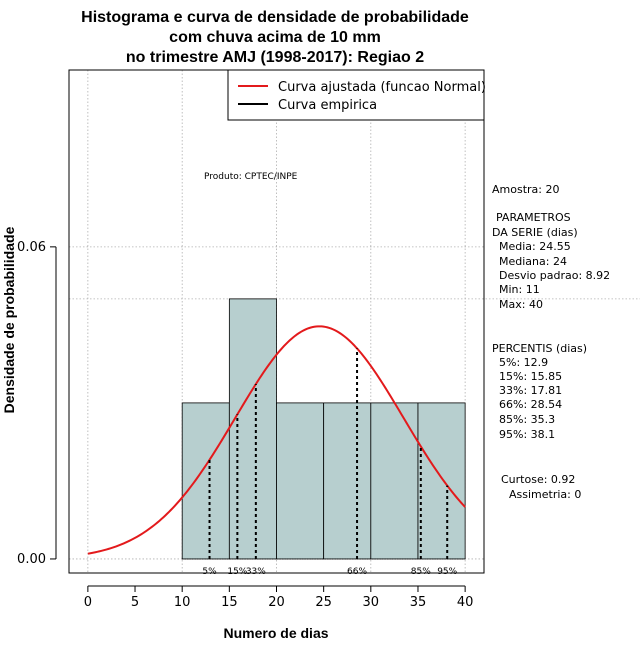 This screenshot has height=660, width=640. I want to click on x-axis-label: Numero de dias, so click(275, 633).